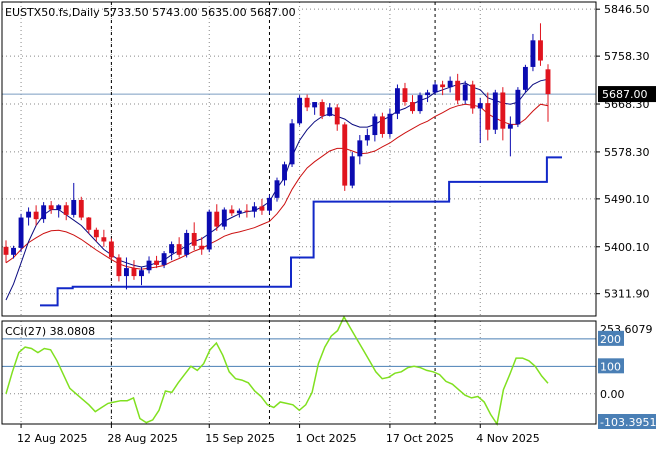  What do you see at coordinates (507, 438) in the screenshot?
I see `time-tick-label: 4 Nov 2025` at bounding box center [507, 438].